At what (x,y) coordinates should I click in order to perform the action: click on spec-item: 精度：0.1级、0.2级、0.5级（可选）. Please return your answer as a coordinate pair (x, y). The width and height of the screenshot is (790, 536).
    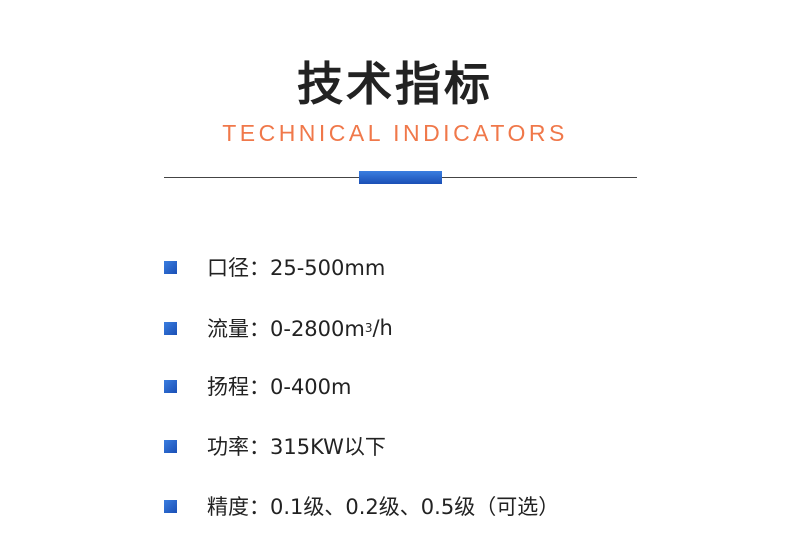
    Looking at the image, I should click on (361, 506).